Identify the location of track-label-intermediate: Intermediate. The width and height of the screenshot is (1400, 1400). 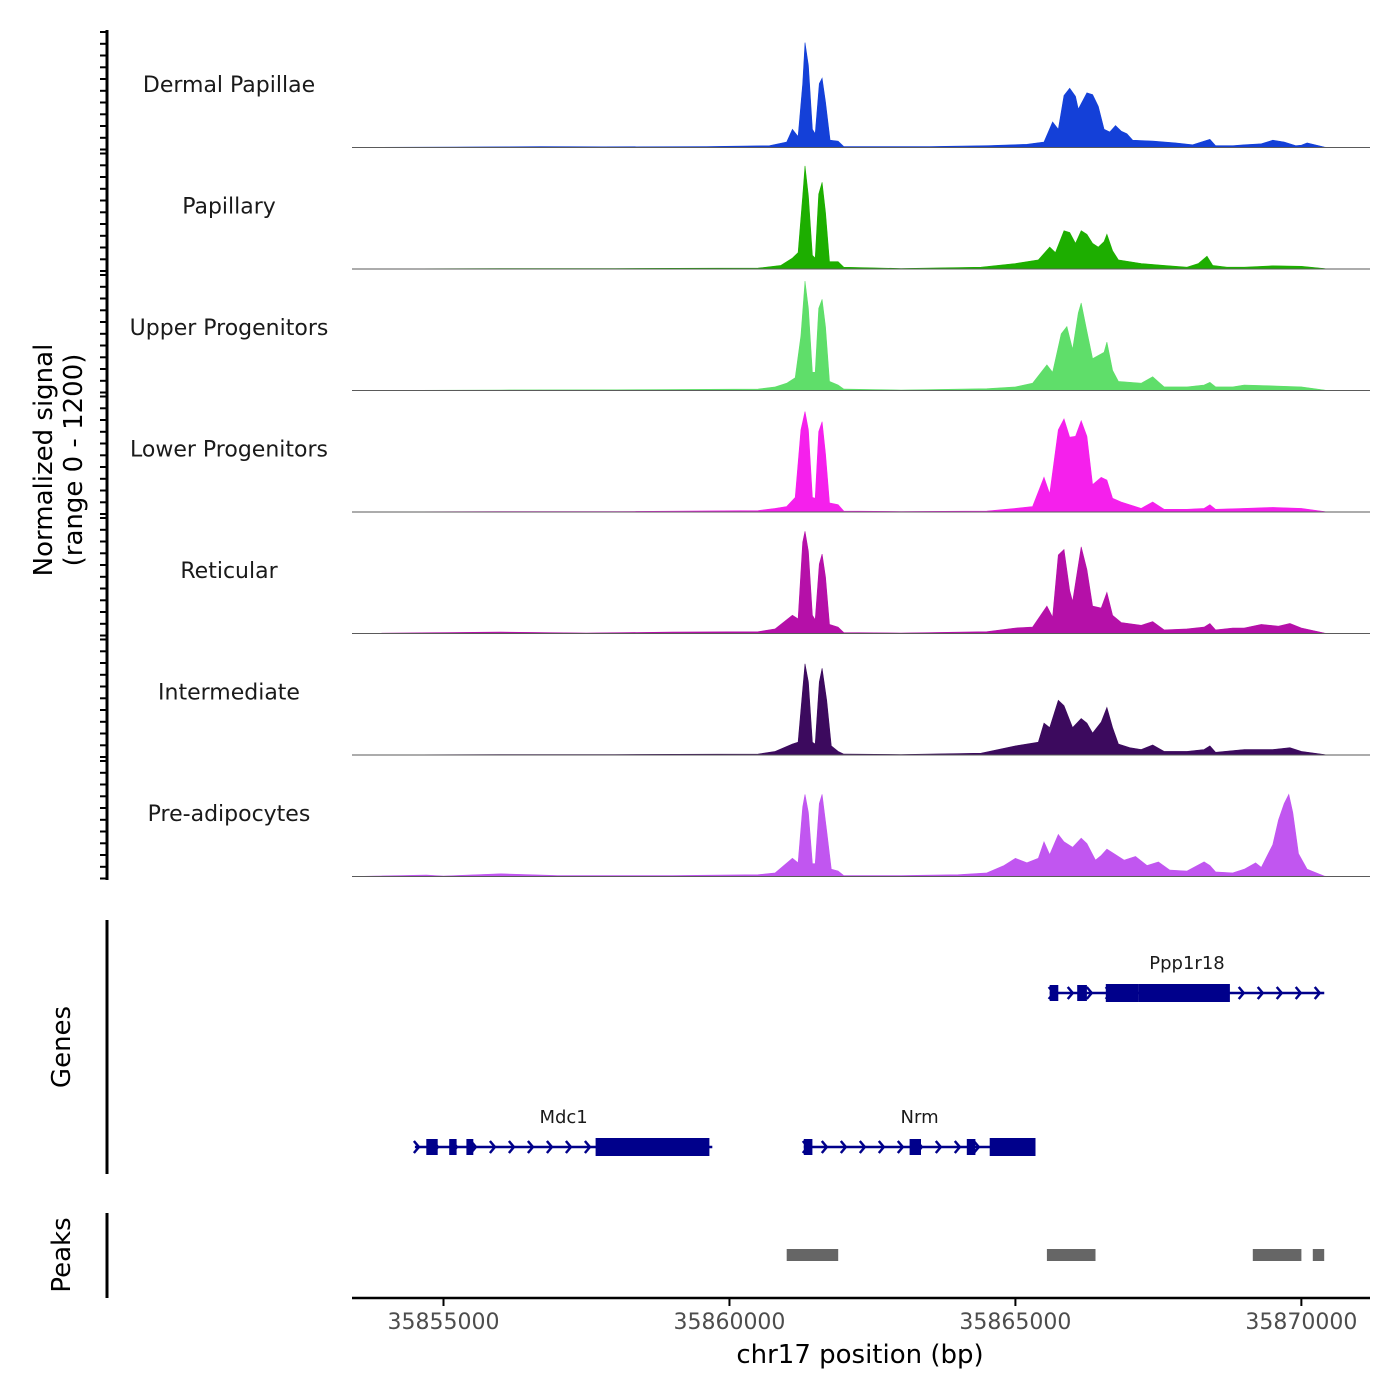
(229, 693).